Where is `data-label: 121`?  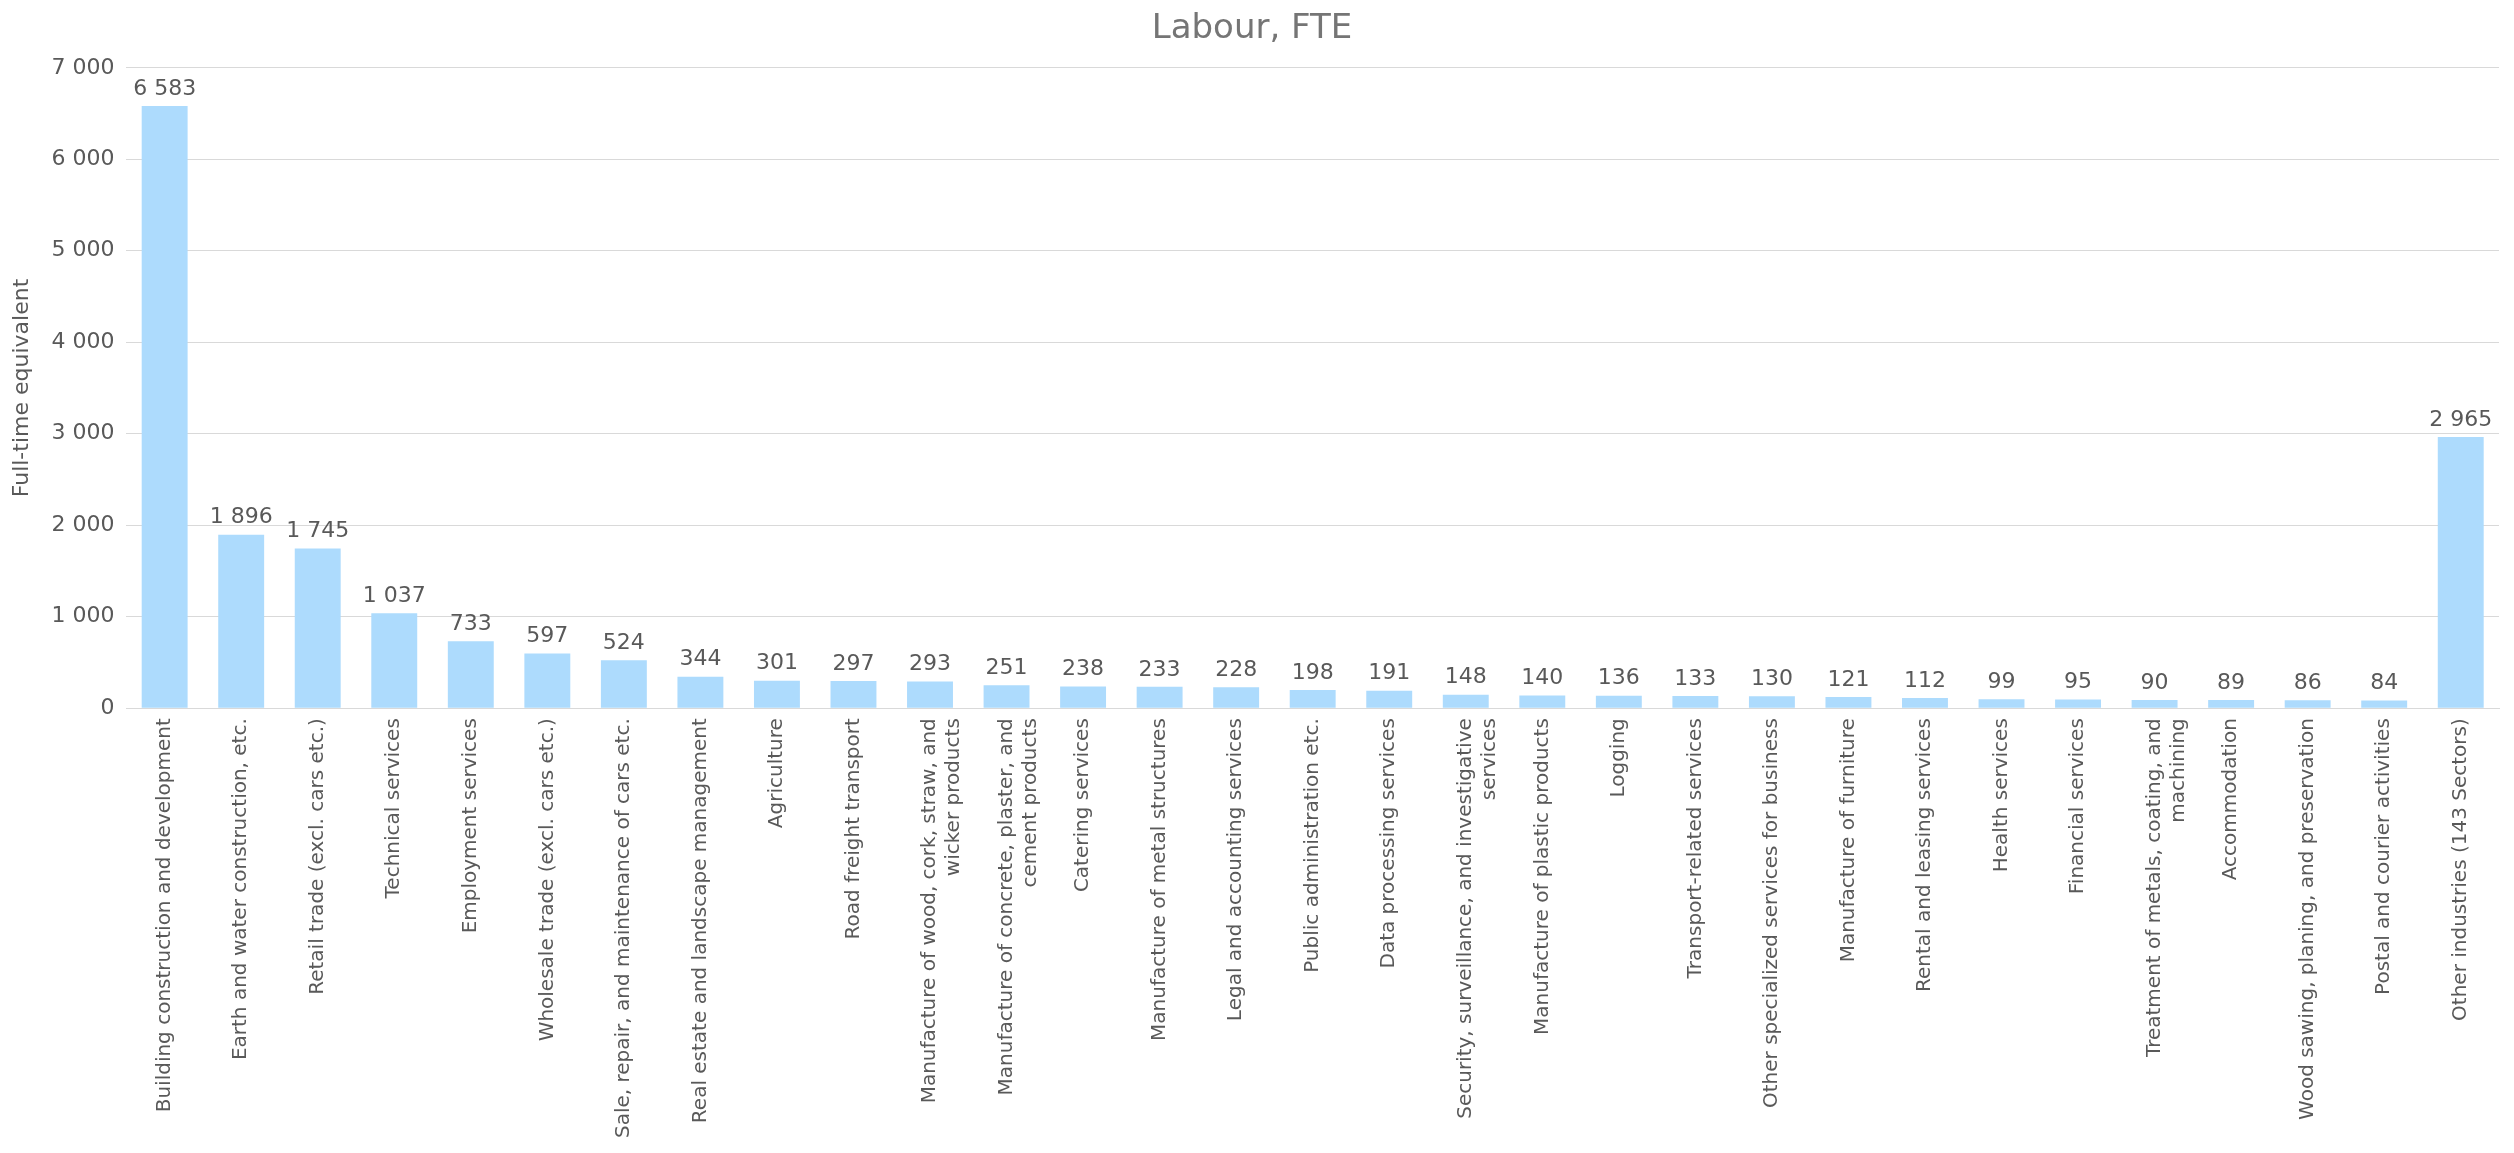 data-label: 121 is located at coordinates (1848, 678).